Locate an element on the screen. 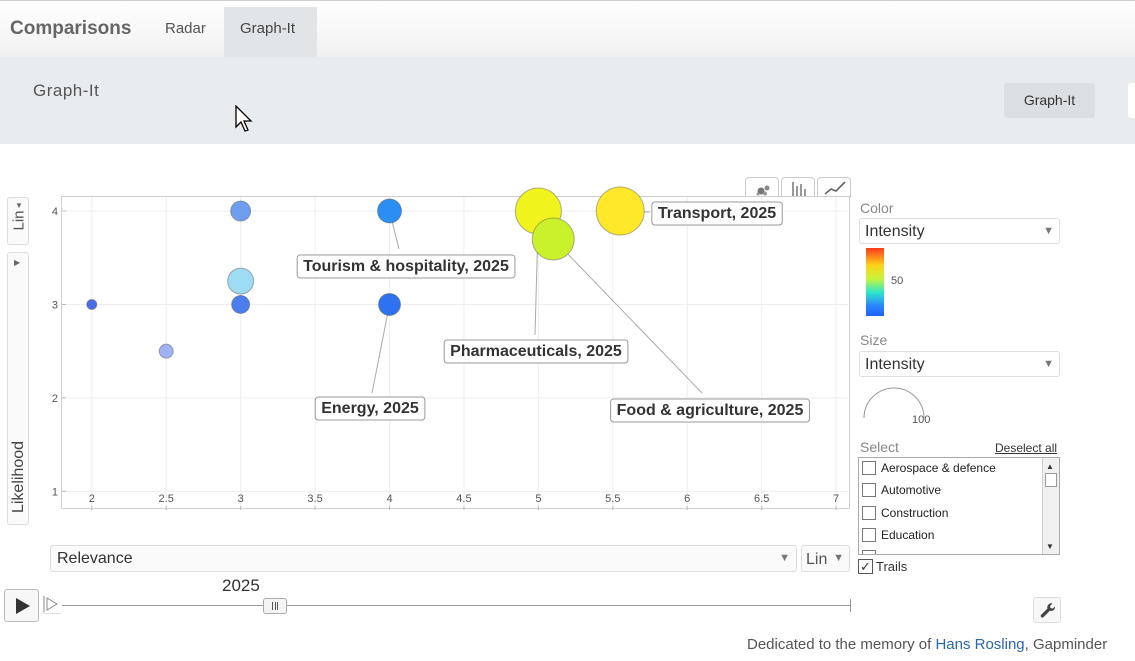  timeline-track is located at coordinates (456, 605).